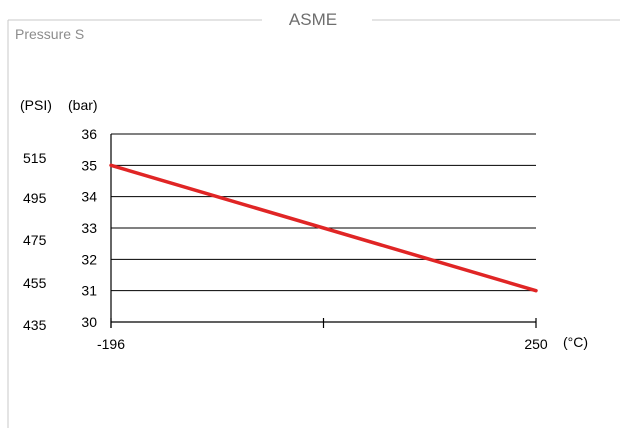 The height and width of the screenshot is (428, 620). What do you see at coordinates (89, 134) in the screenshot?
I see `bar-tick-label: 36` at bounding box center [89, 134].